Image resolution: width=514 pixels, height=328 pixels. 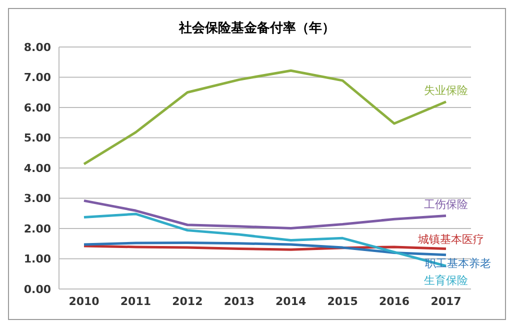 I want to click on x-tick-label: 2017, so click(x=446, y=301).